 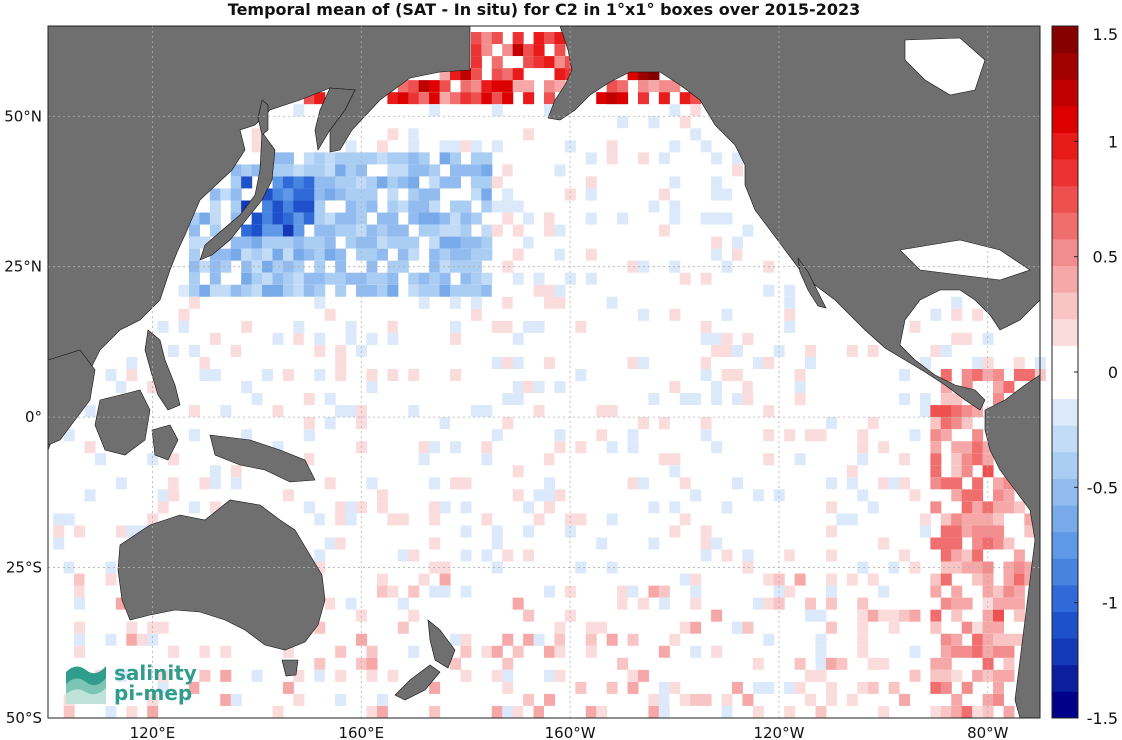 What do you see at coordinates (153, 693) in the screenshot?
I see `logo-text-line2: pi-mep` at bounding box center [153, 693].